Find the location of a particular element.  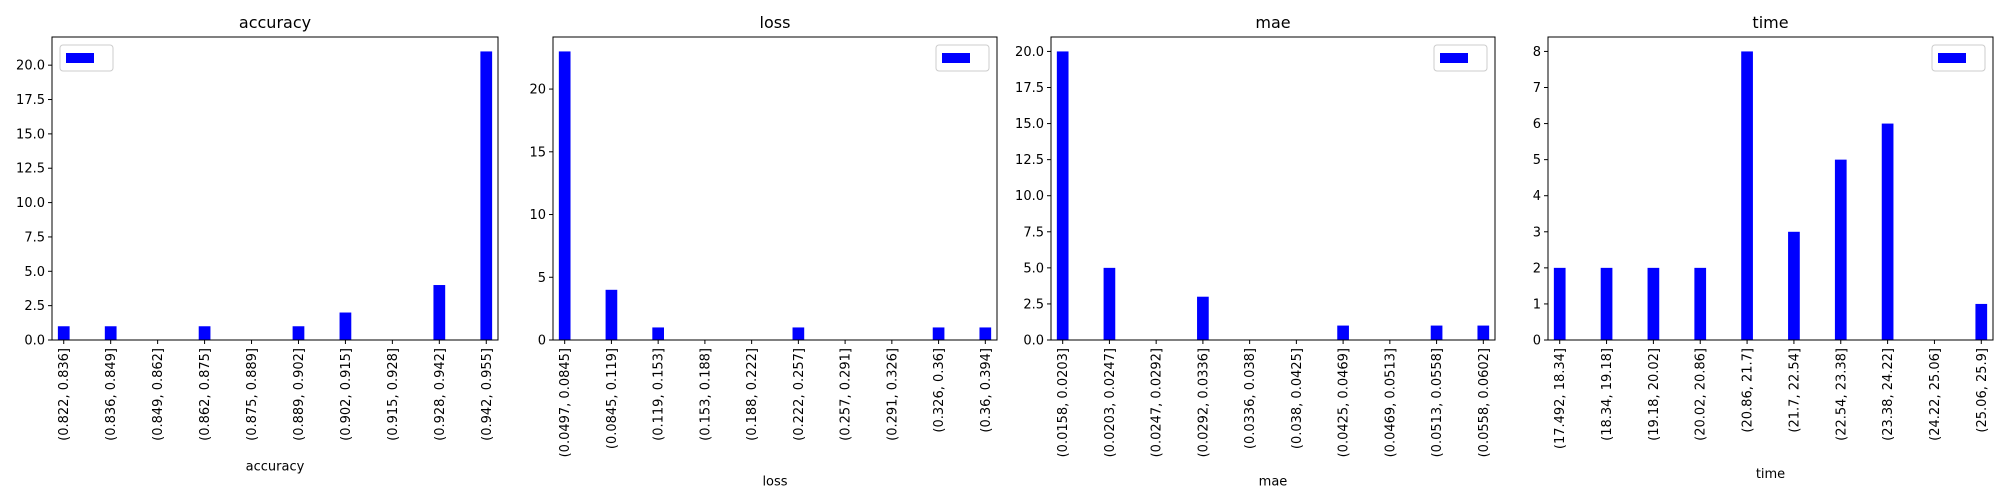

y-tick-label: 10 is located at coordinates (537, 215).